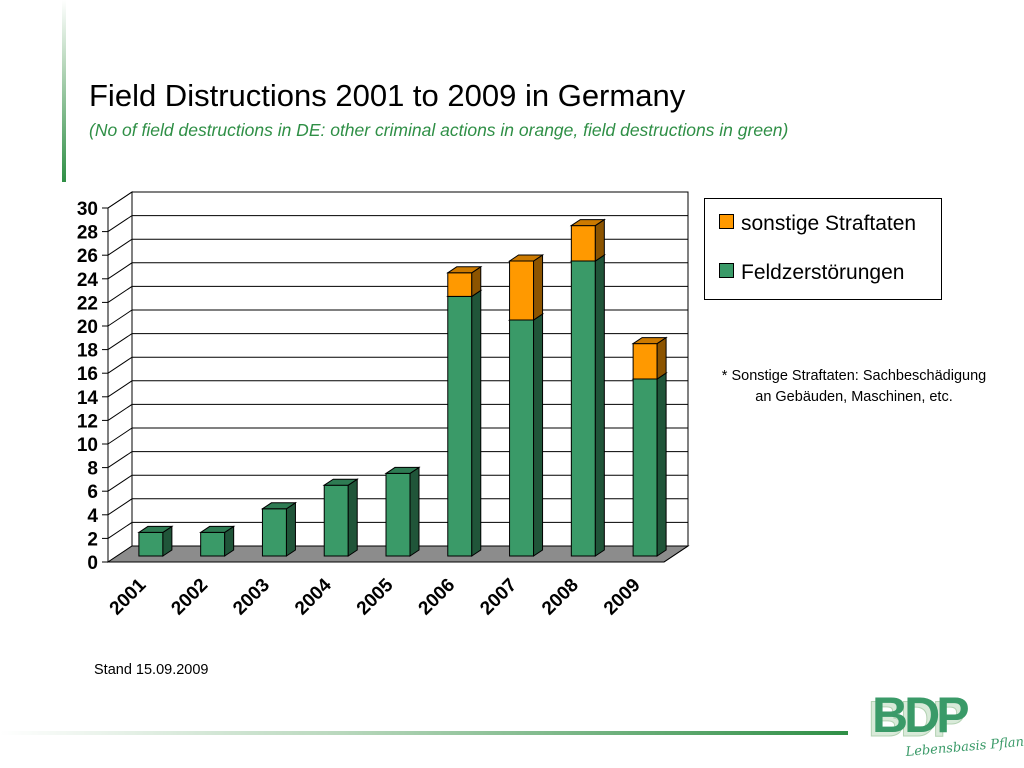  What do you see at coordinates (437, 597) in the screenshot?
I see `x-tick-label-2006: 2006` at bounding box center [437, 597].